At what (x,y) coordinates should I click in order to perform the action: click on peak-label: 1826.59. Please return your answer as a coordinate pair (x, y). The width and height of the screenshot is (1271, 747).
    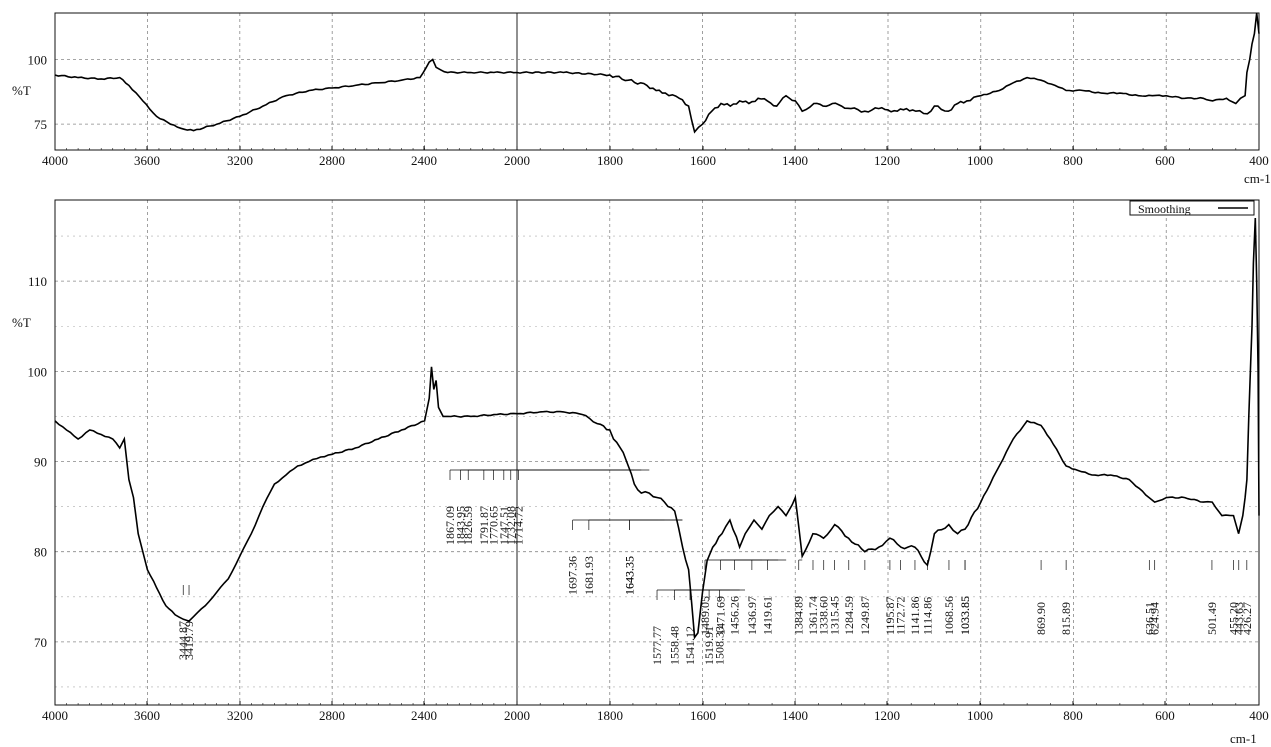
    Looking at the image, I should click on (468, 525).